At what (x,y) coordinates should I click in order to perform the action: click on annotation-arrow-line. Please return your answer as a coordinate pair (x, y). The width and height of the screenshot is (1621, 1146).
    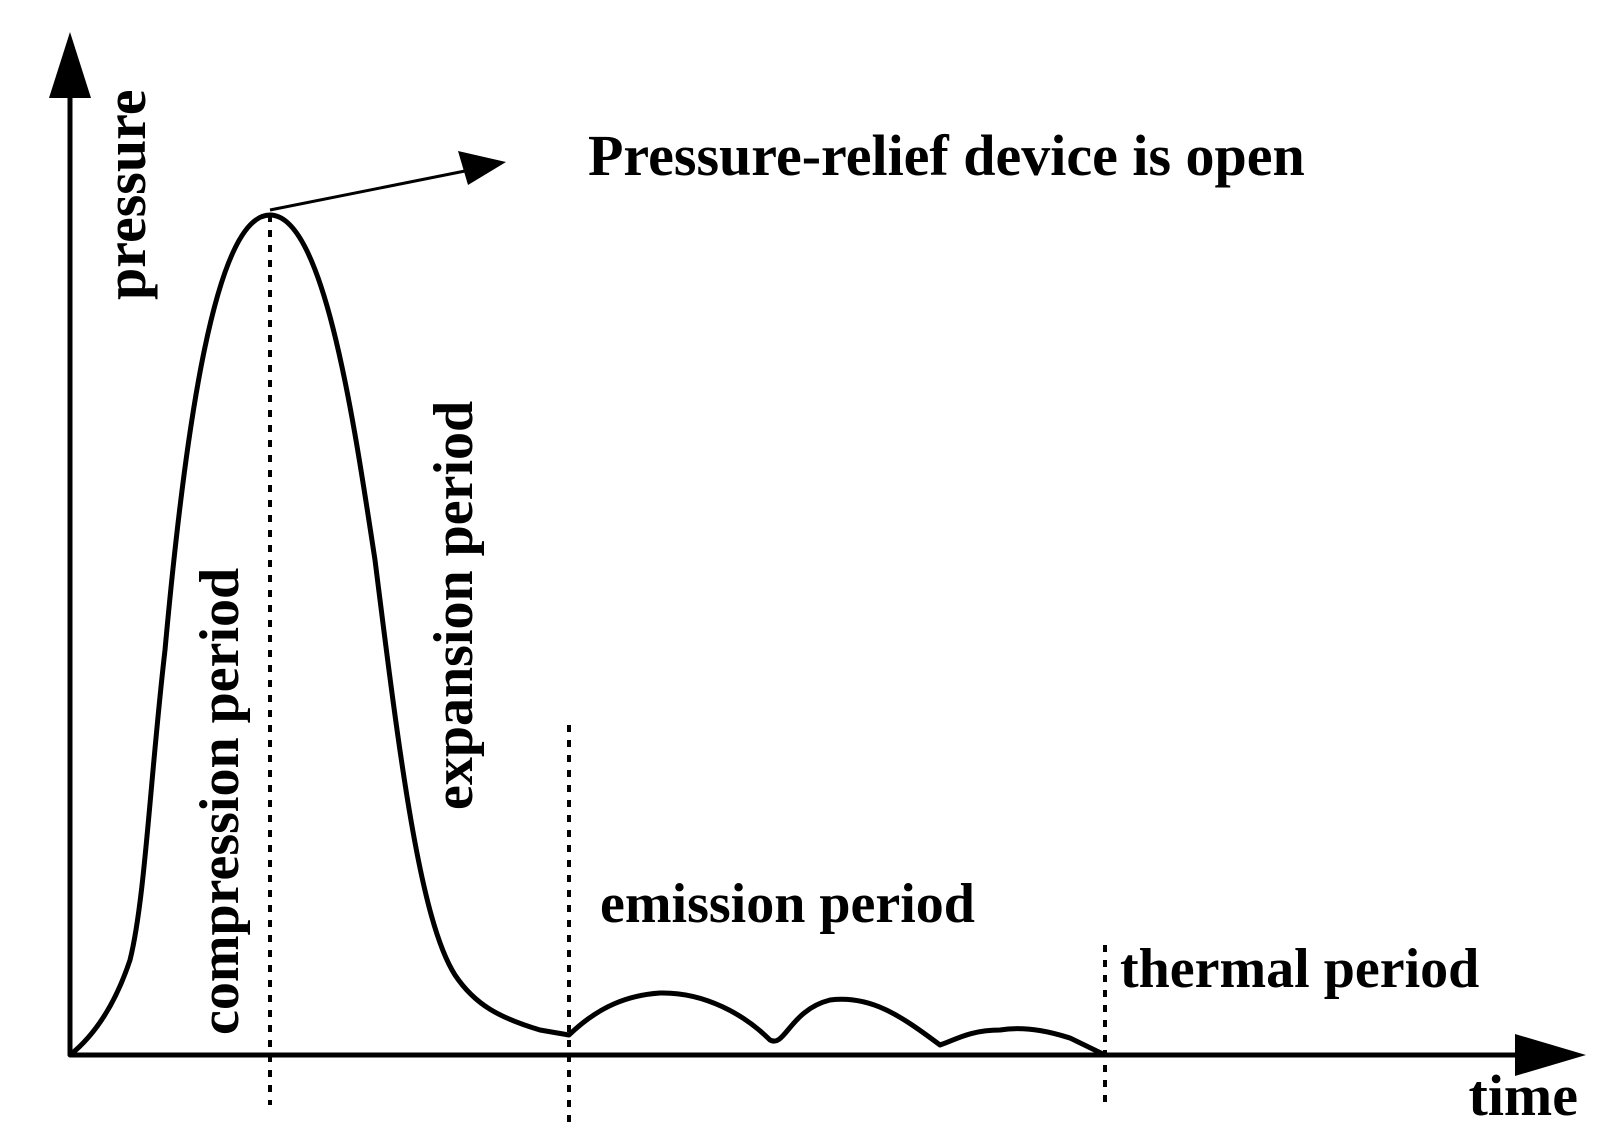
    Looking at the image, I should click on (370, 190).